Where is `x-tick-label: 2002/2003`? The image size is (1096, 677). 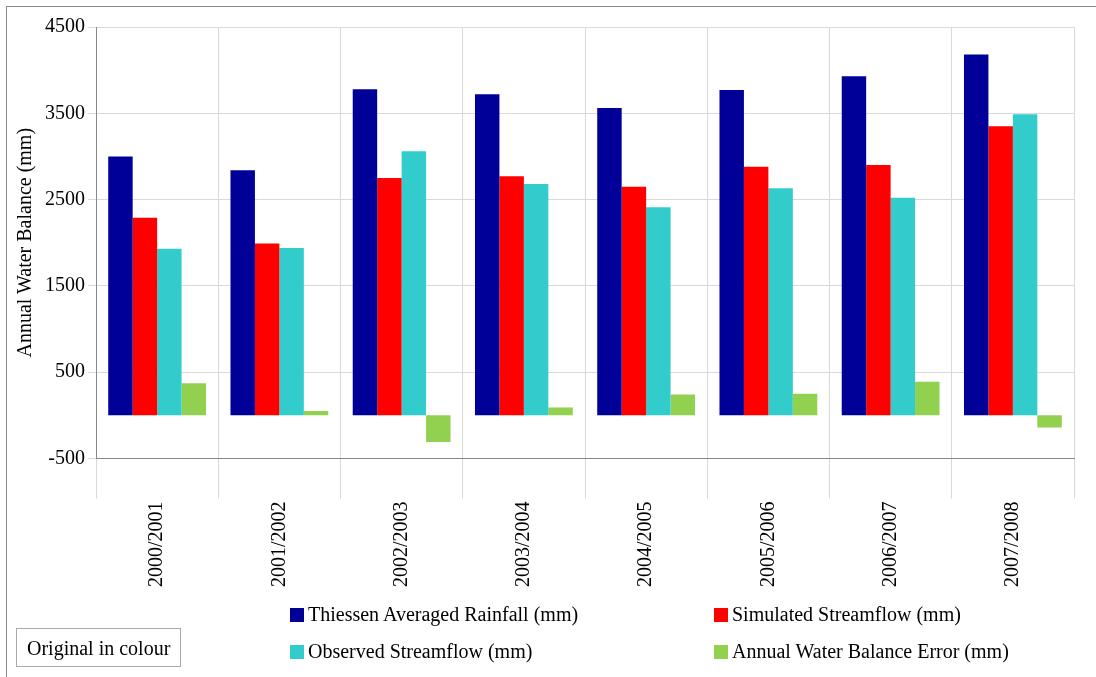
x-tick-label: 2002/2003 is located at coordinates (399, 544).